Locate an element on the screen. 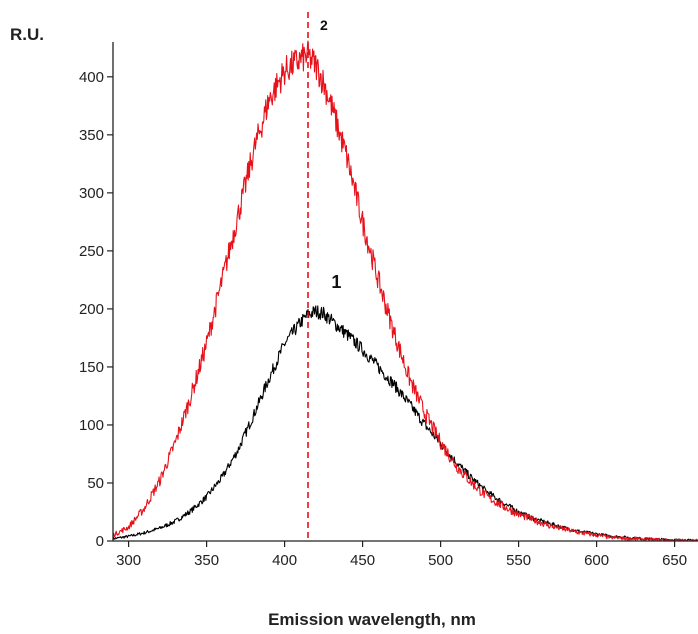 The height and width of the screenshot is (634, 698). x-tick-label: 400 is located at coordinates (284, 560).